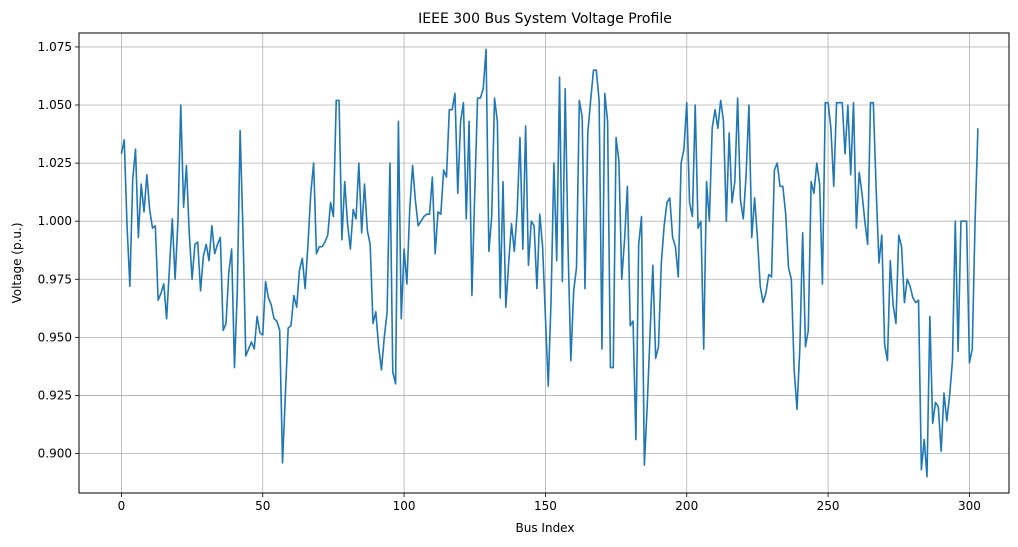 This screenshot has width=1018, height=547. I want to click on x-axis-label: Bus Index, so click(545, 528).